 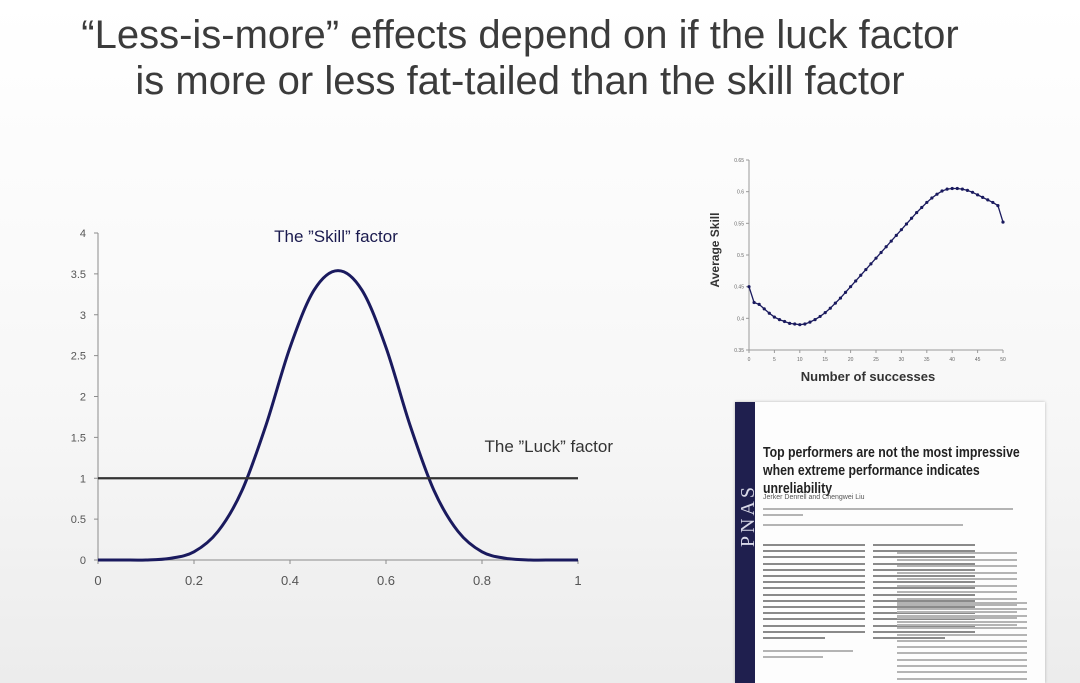 I want to click on inset-x-tick-label: 5, so click(x=774, y=360).